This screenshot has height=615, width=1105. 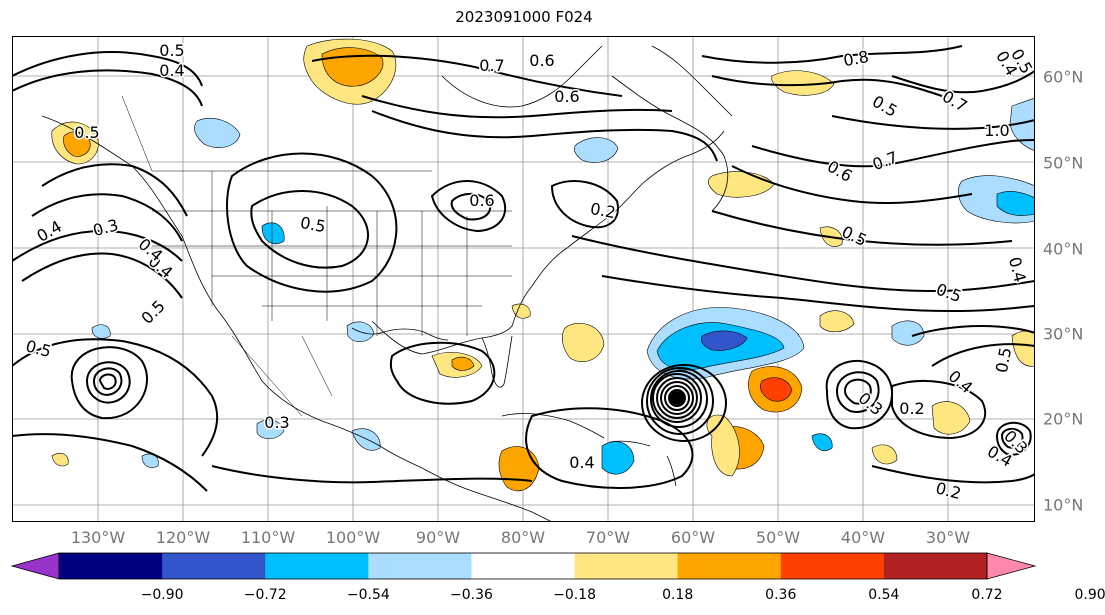 I want to click on patch-hurricane-blue-core, so click(x=724, y=340).